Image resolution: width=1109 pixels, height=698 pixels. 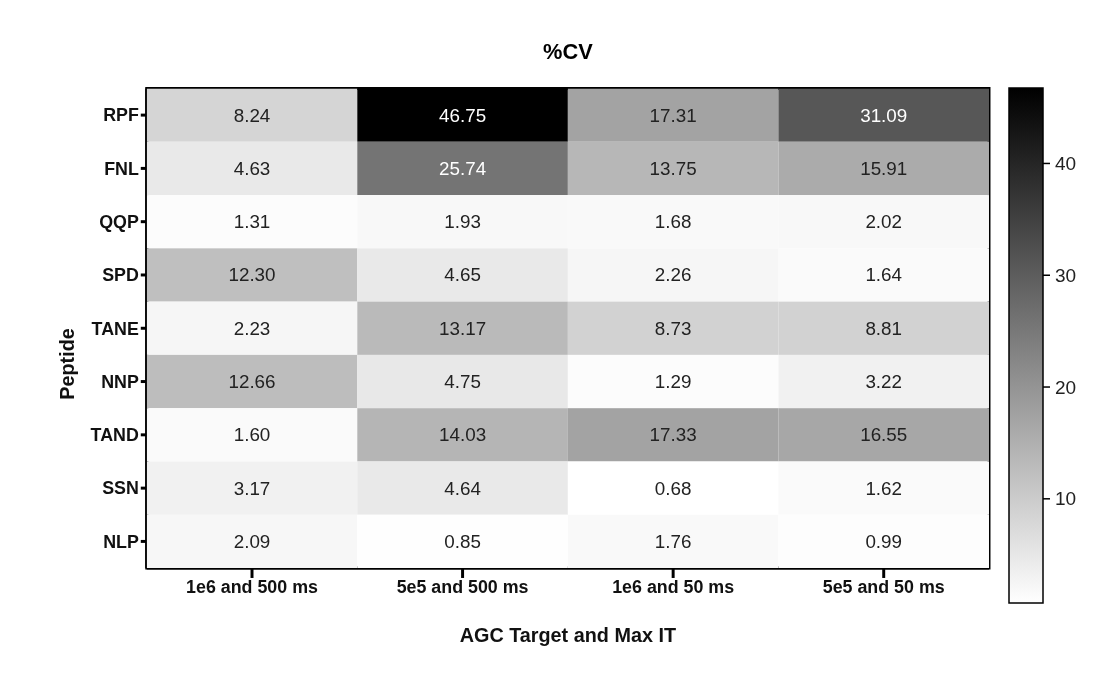 I want to click on data-label: 3.22, so click(x=884, y=382).